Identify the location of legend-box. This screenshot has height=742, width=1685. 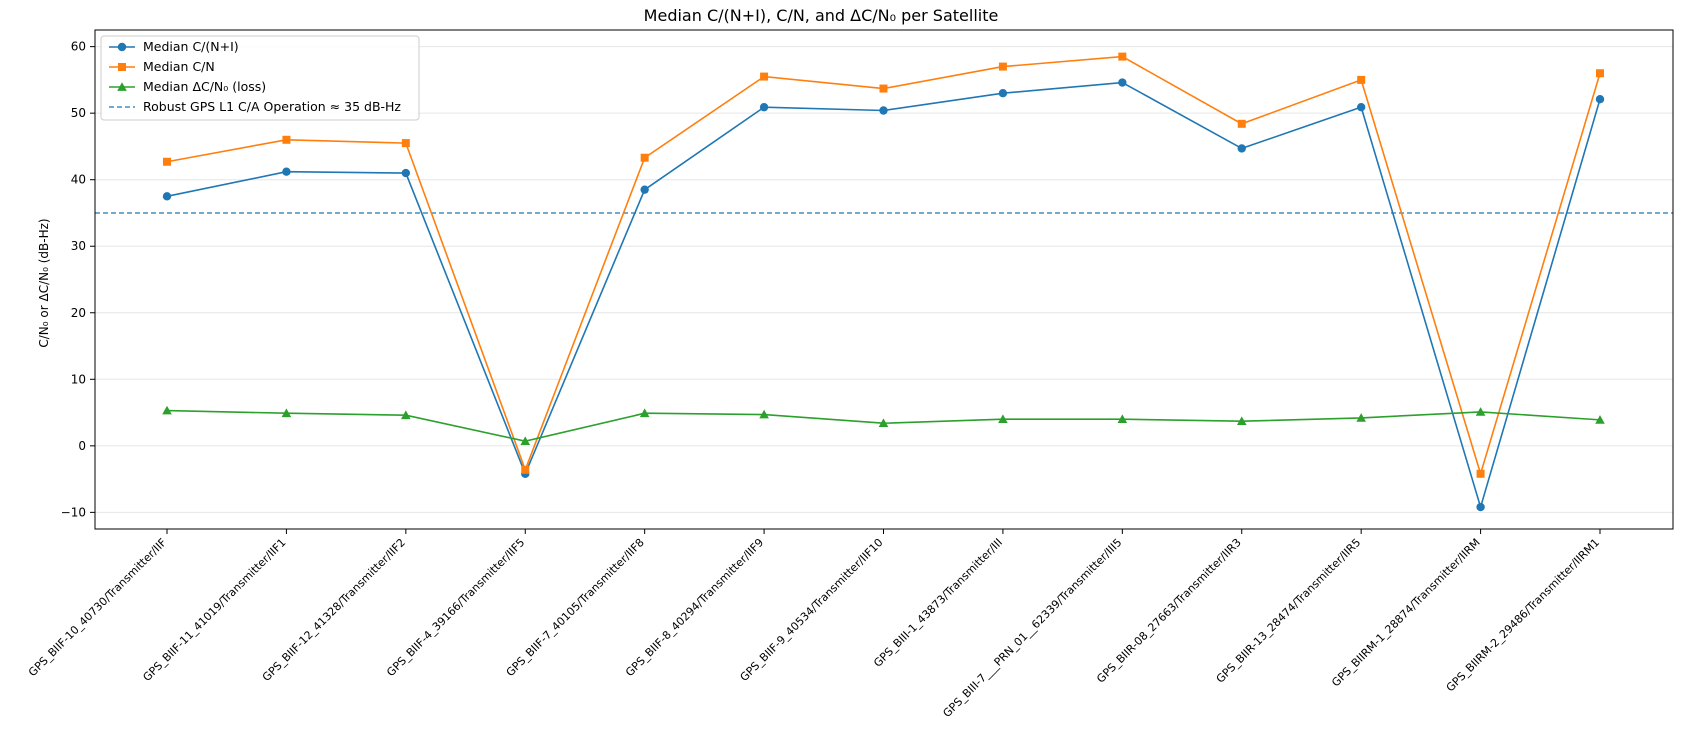
(260, 78).